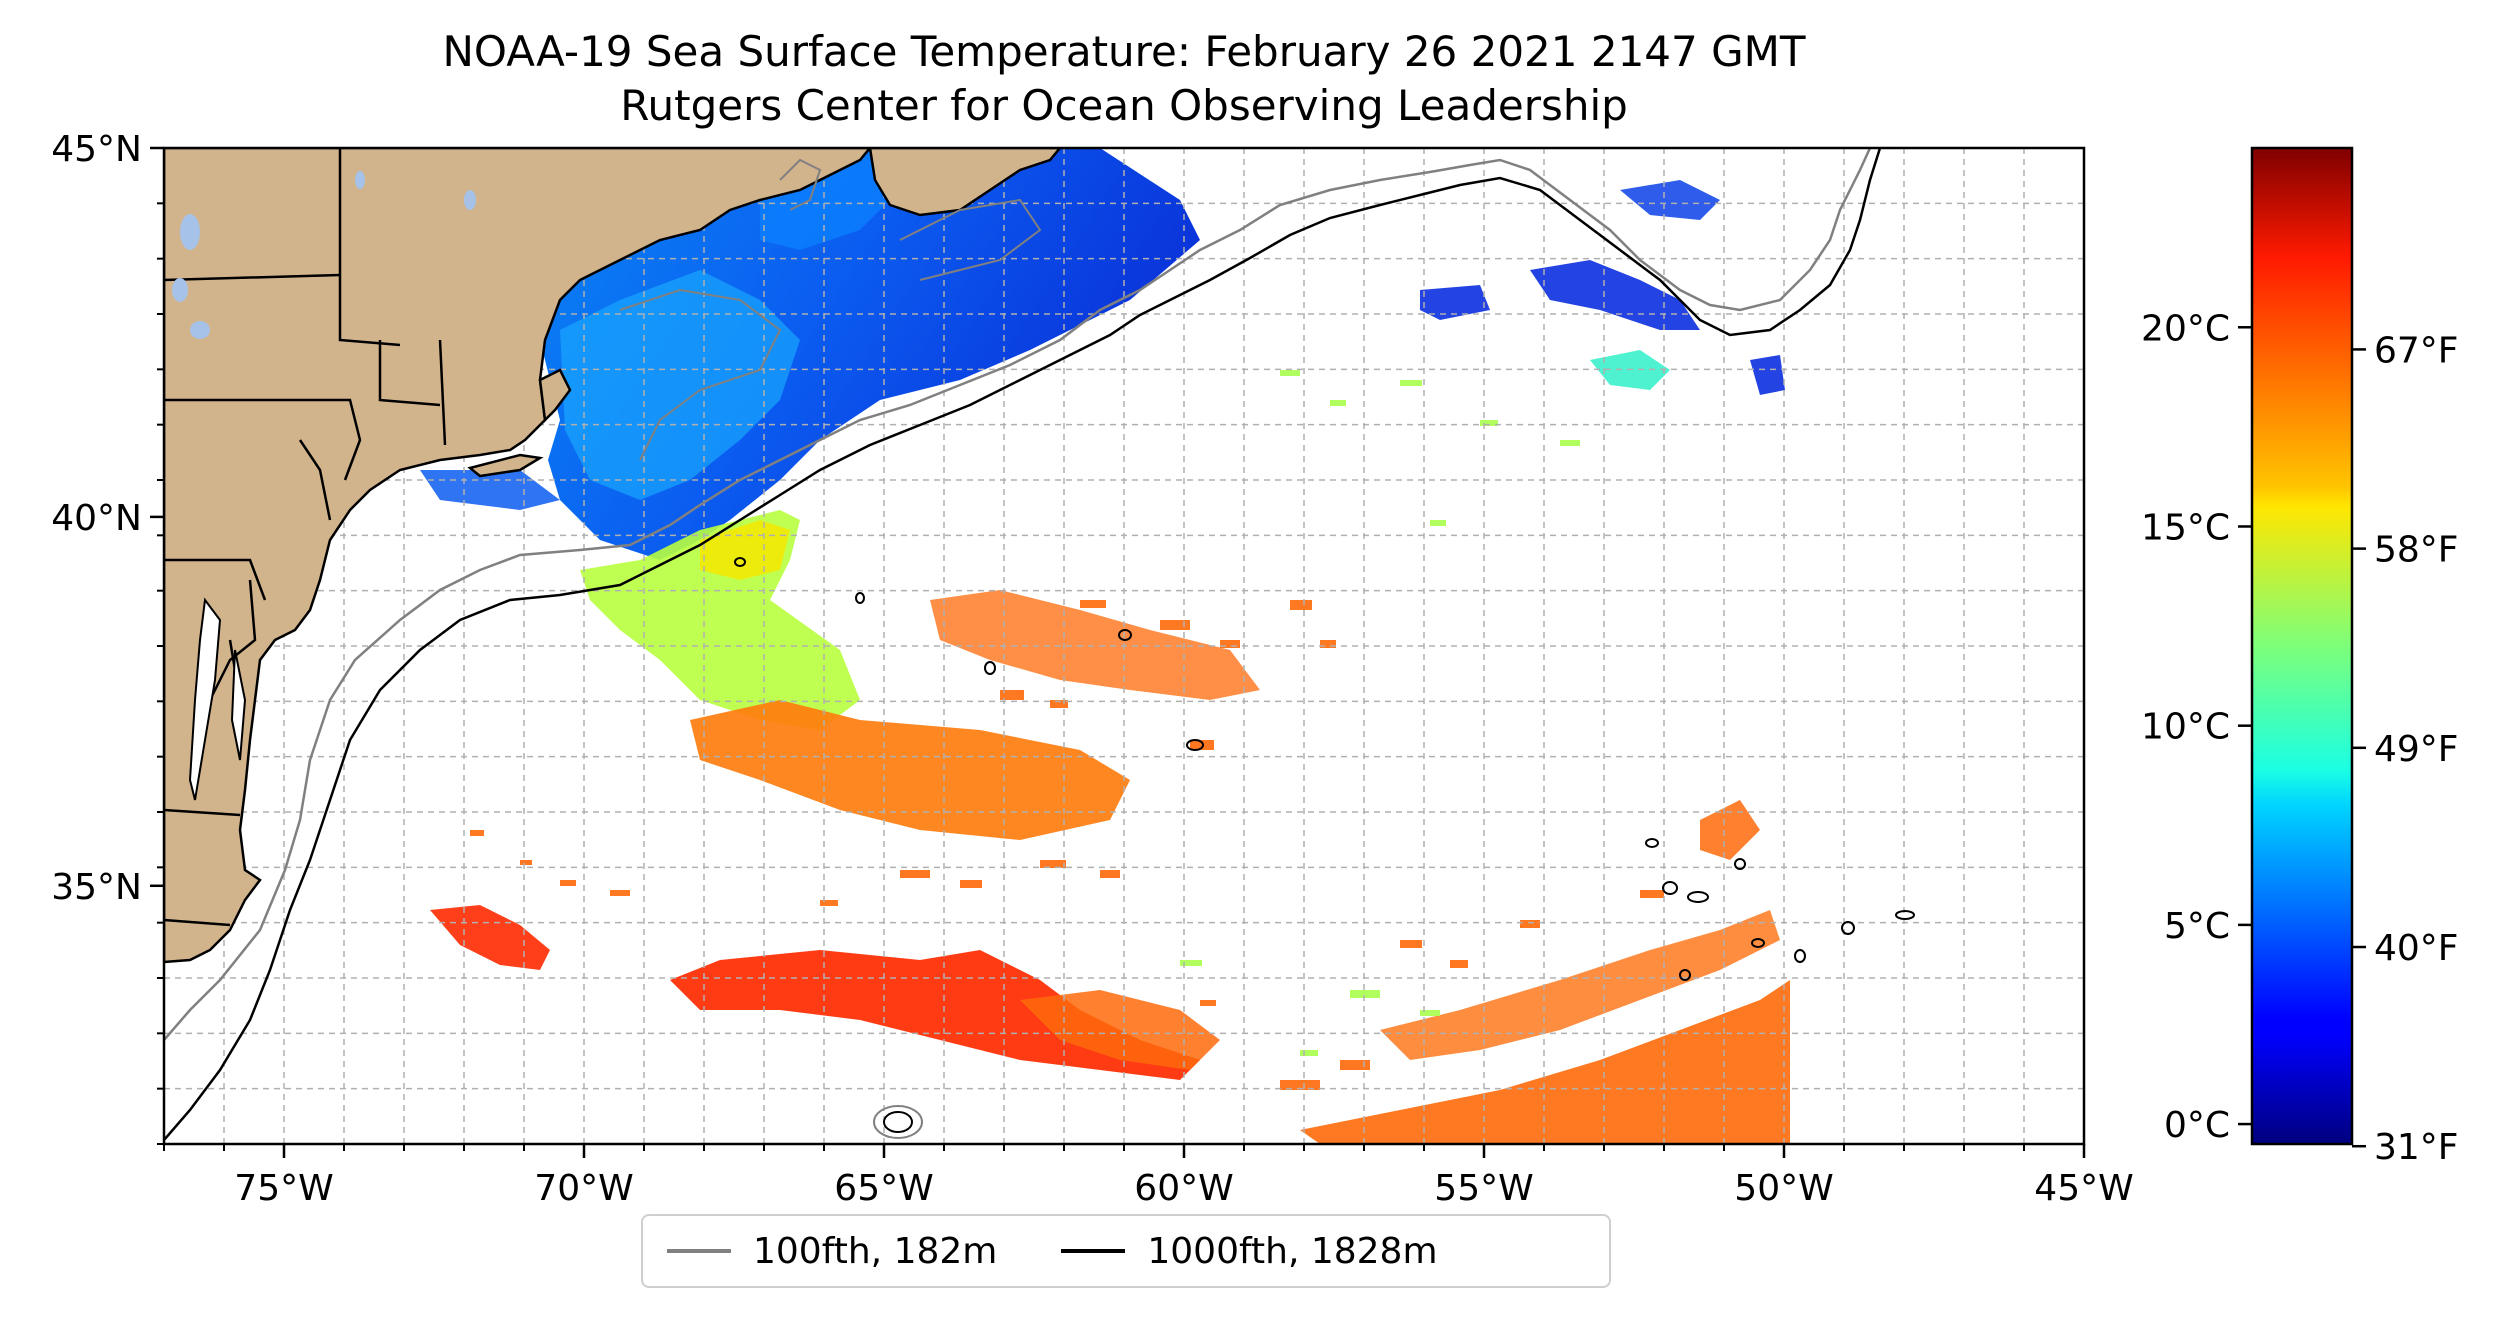  What do you see at coordinates (1783, 1188) in the screenshot?
I see `lon-tick-label: 50°W` at bounding box center [1783, 1188].